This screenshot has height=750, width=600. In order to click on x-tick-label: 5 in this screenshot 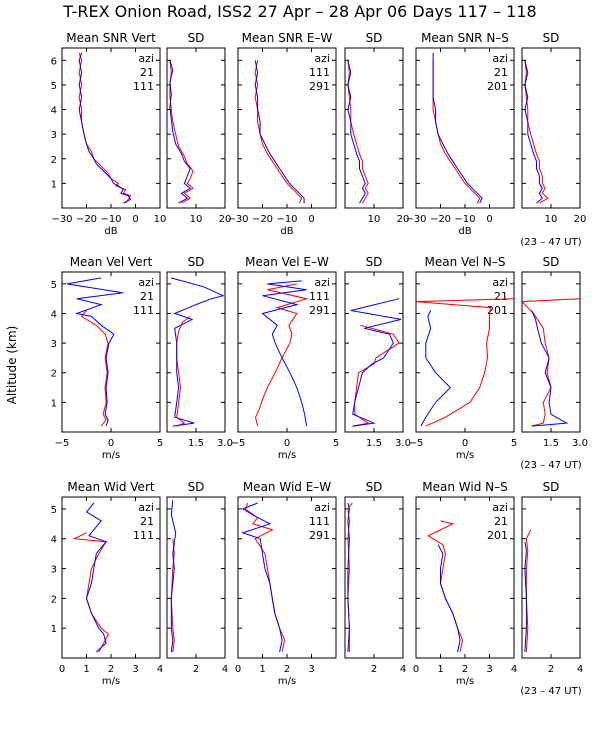, I will do `click(160, 443)`.